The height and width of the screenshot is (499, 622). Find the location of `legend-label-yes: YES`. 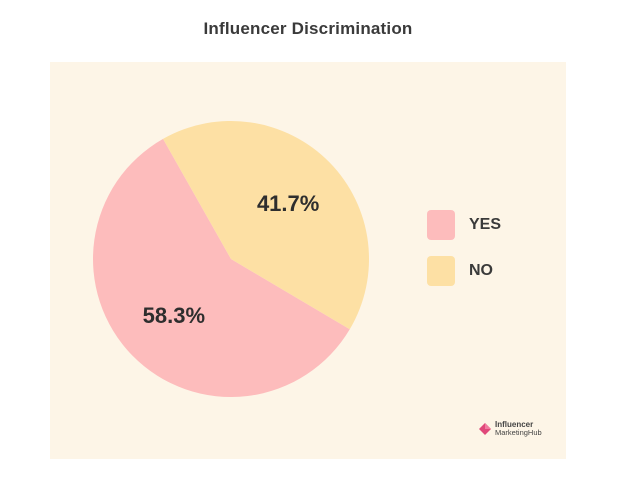

legend-label-yes: YES is located at coordinates (485, 224).